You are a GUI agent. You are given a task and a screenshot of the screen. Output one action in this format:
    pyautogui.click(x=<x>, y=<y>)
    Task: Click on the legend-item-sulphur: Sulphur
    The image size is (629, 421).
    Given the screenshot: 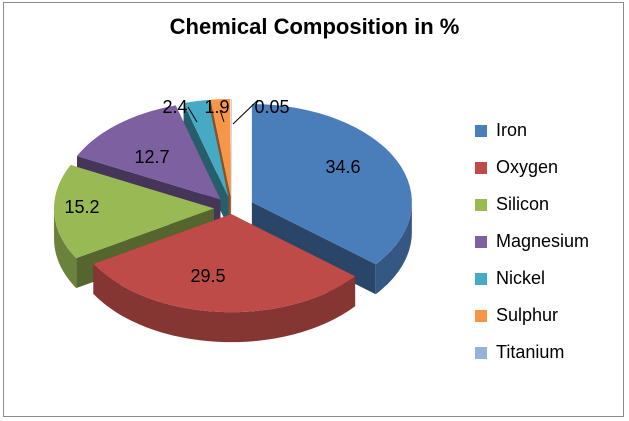 What is the action you would take?
    pyautogui.click(x=532, y=315)
    